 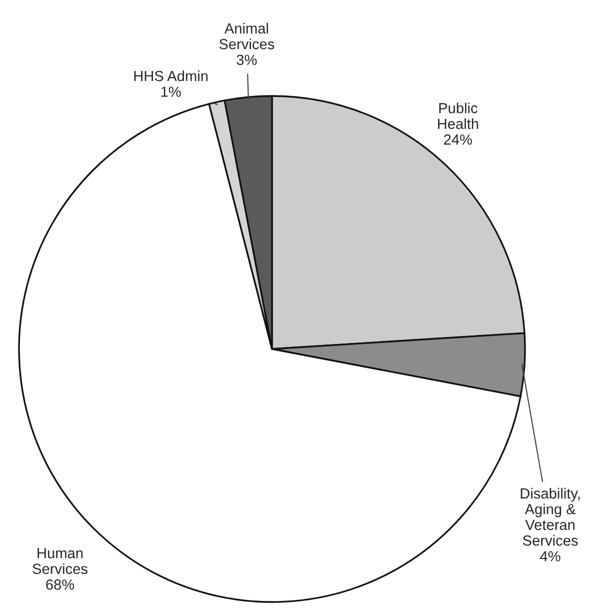 I want to click on slice-label: Animal Services, so click(x=246, y=36).